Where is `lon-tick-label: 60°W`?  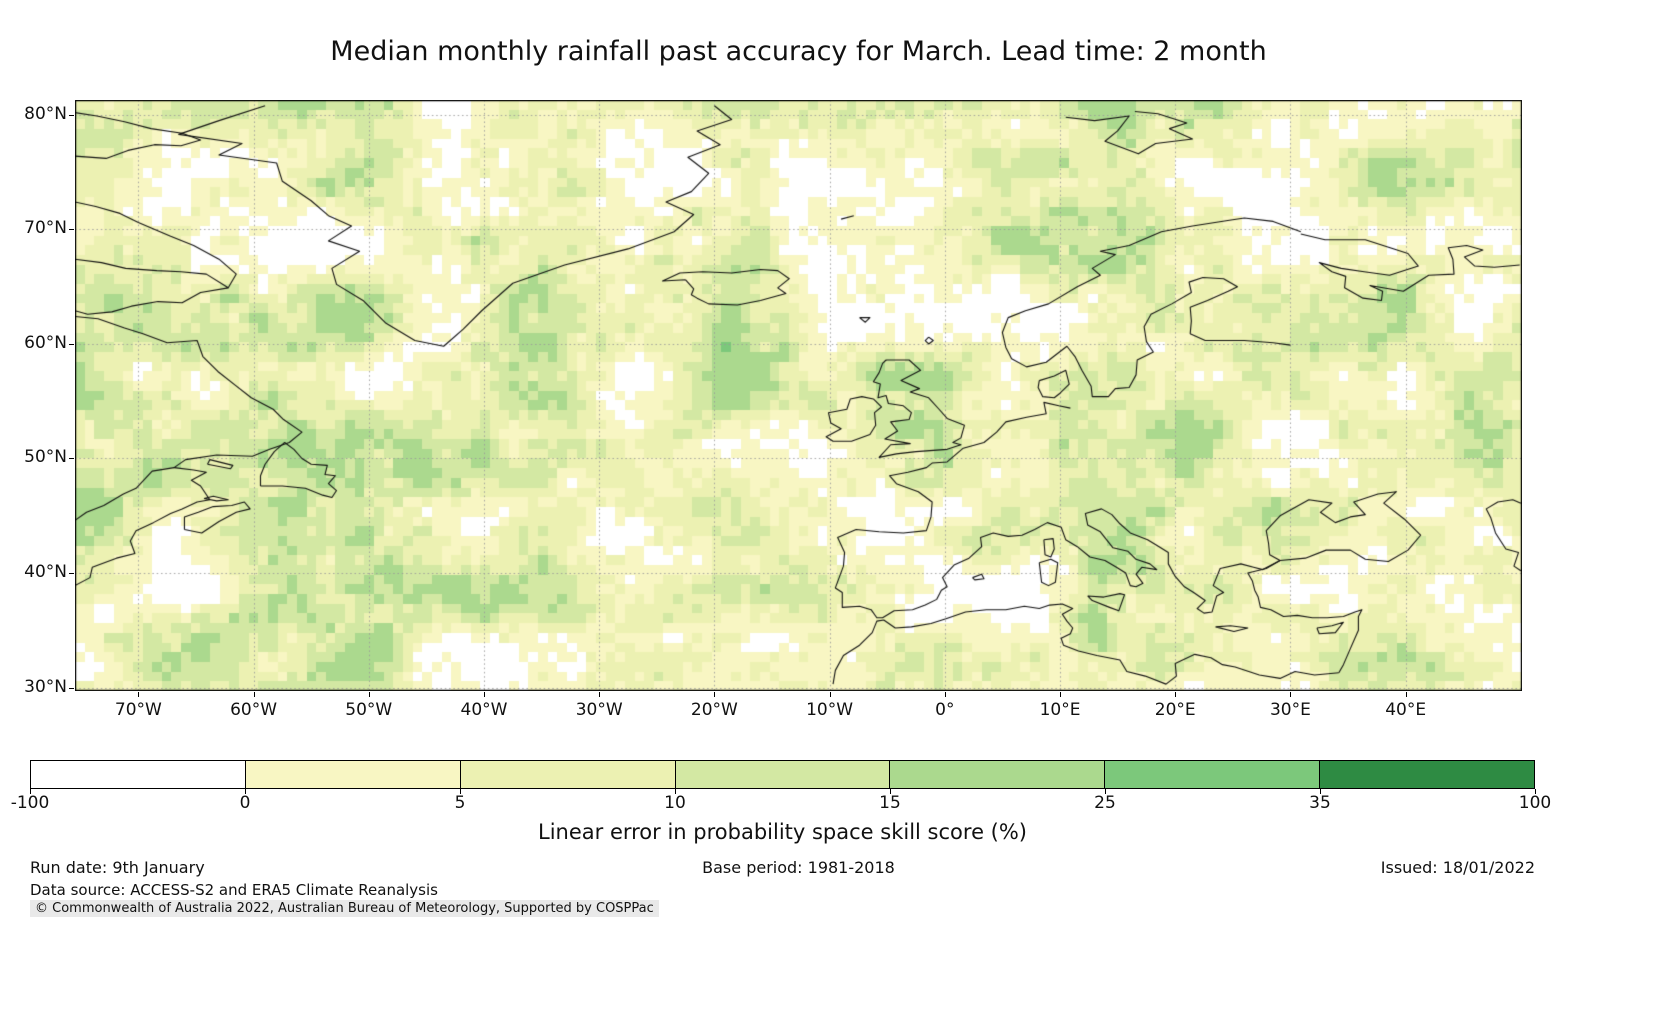
lon-tick-label: 60°W is located at coordinates (254, 710).